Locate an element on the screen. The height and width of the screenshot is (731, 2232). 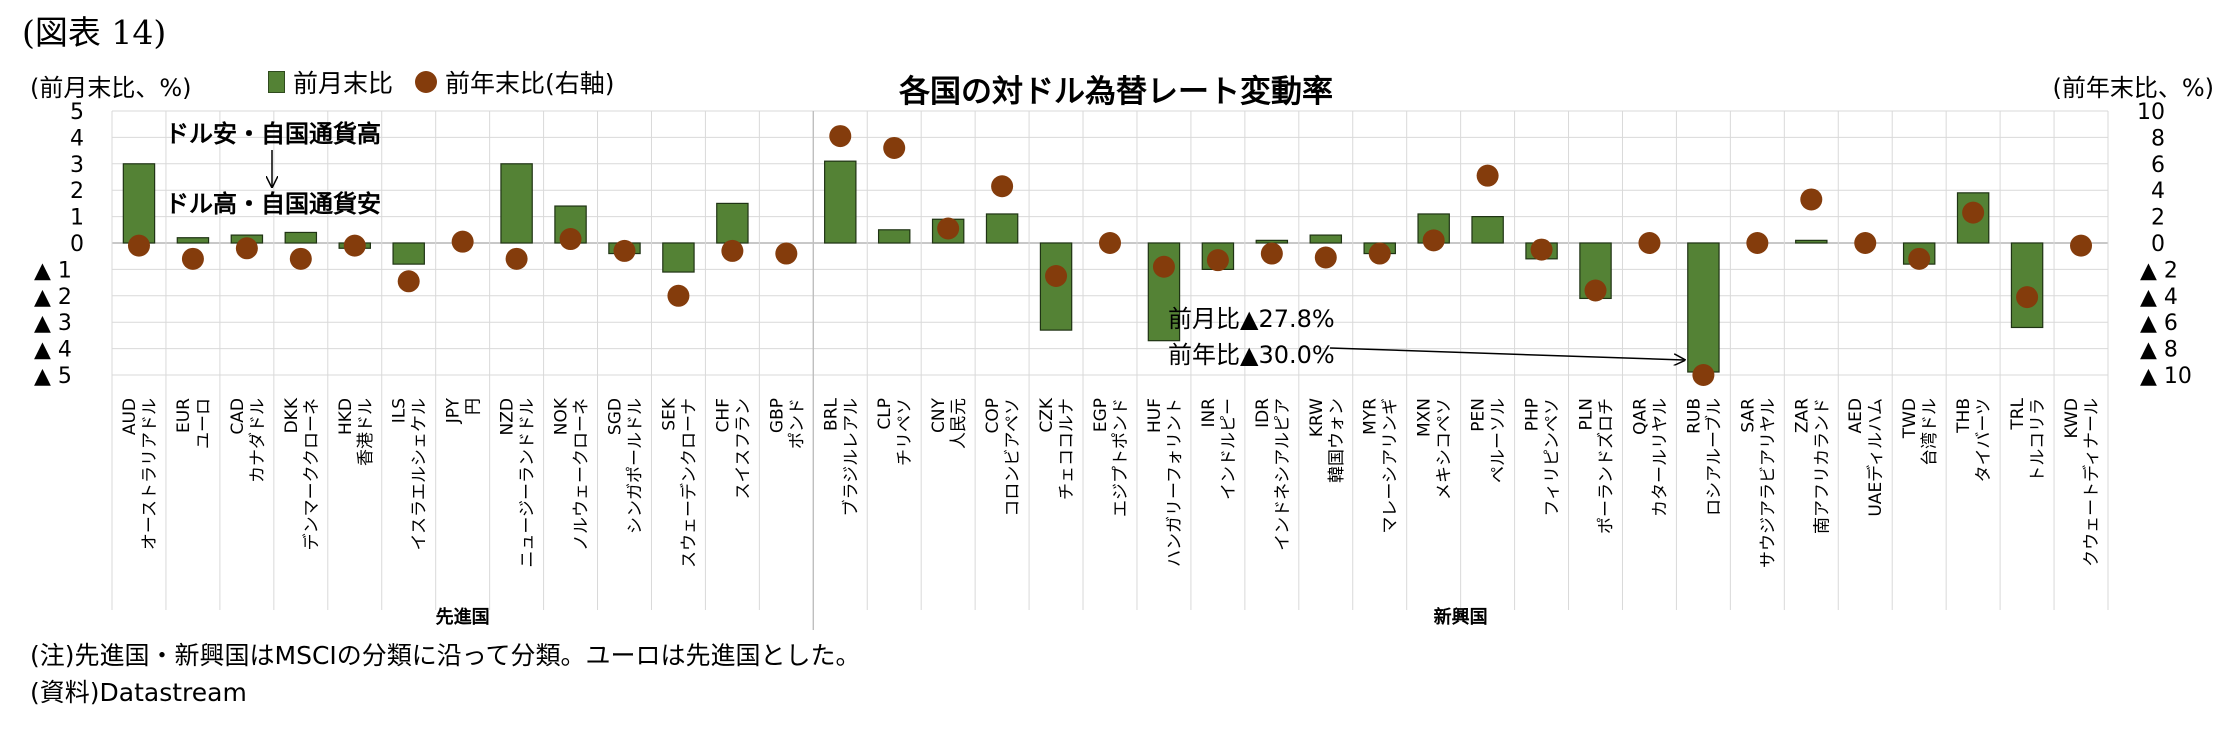
category-name: ブラジルレアル is located at coordinates (850, 457).